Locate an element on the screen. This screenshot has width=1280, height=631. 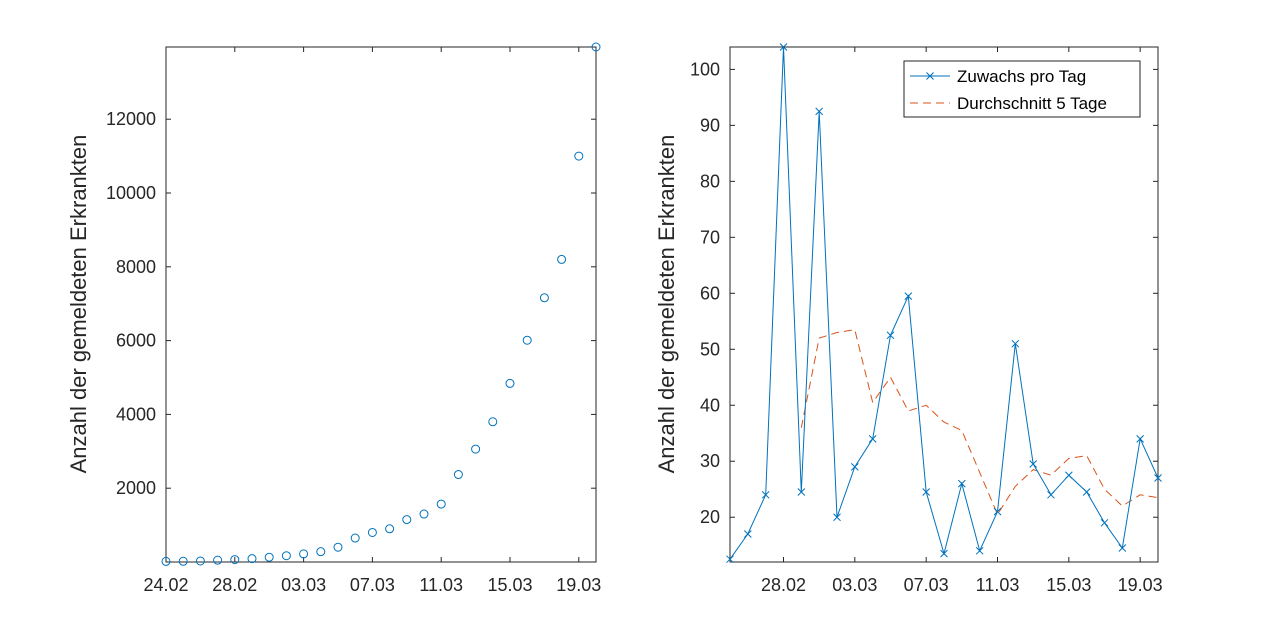
right-y-tick-label: 60 is located at coordinates (710, 293).